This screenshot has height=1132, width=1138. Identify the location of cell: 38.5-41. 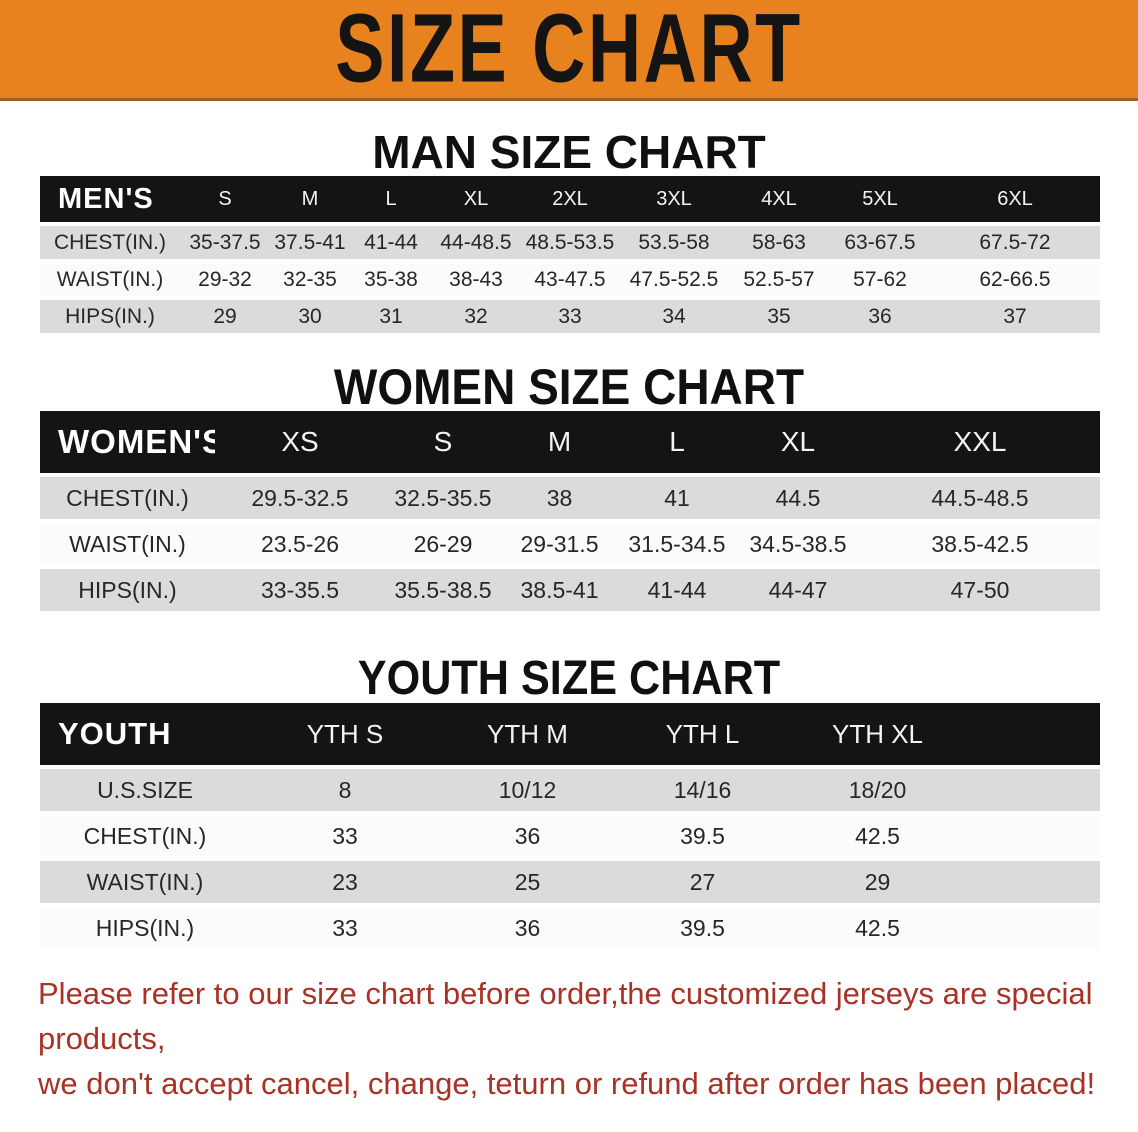
(559, 588).